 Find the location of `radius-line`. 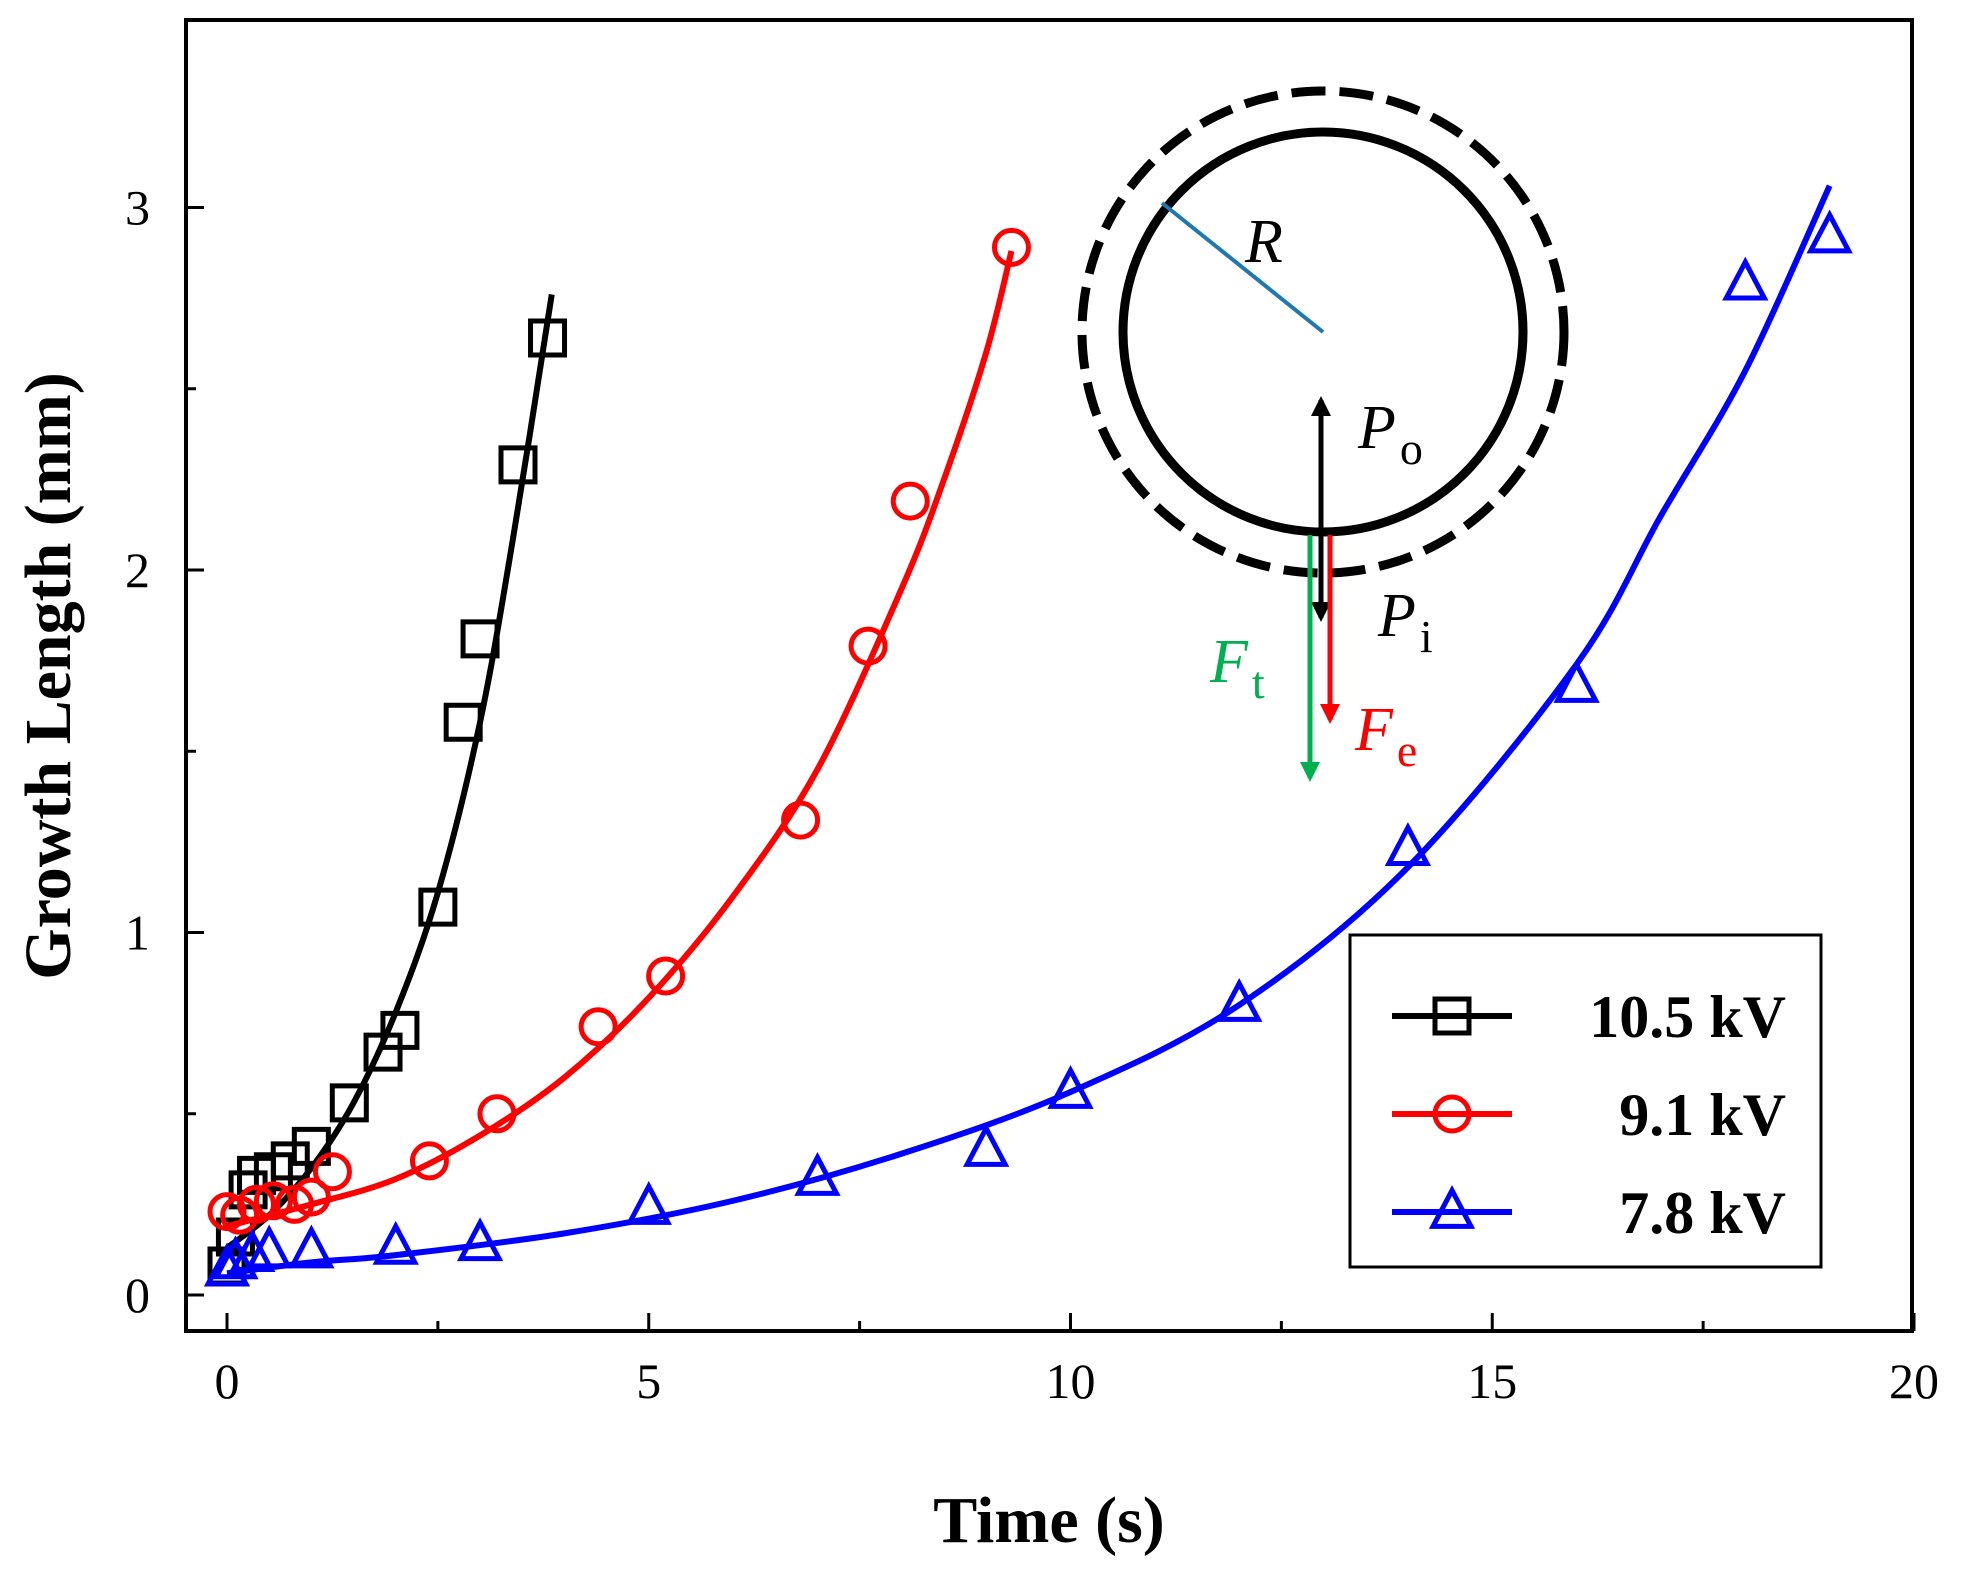

radius-line is located at coordinates (1242, 267).